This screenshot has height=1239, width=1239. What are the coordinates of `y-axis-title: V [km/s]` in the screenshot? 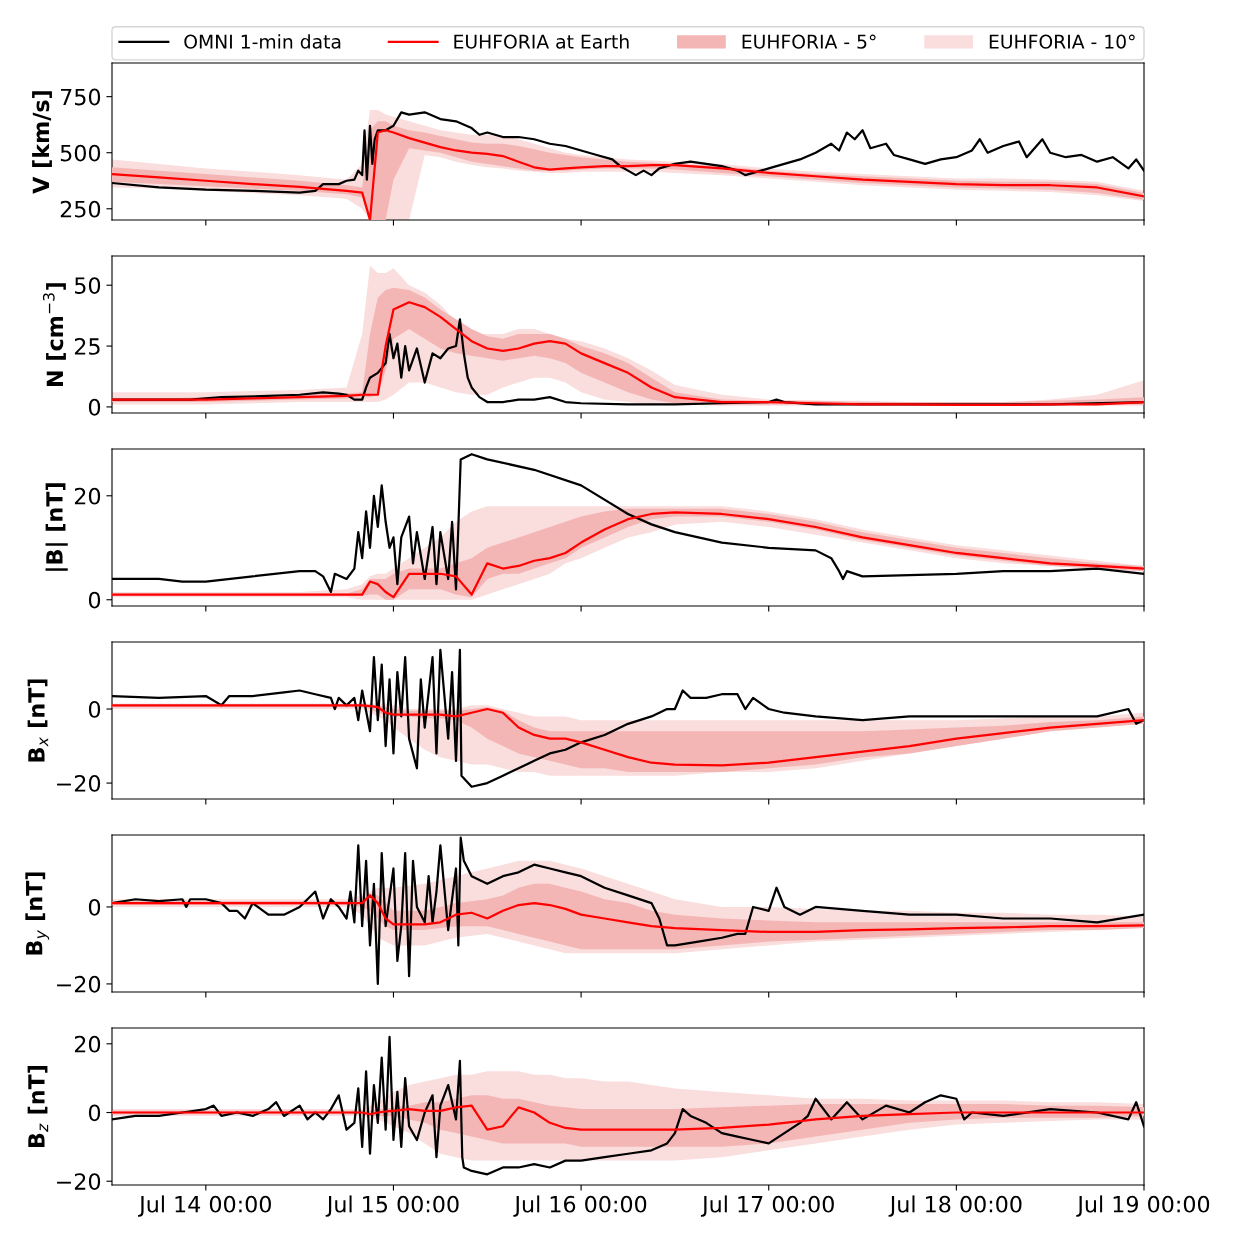 It's located at (42, 142).